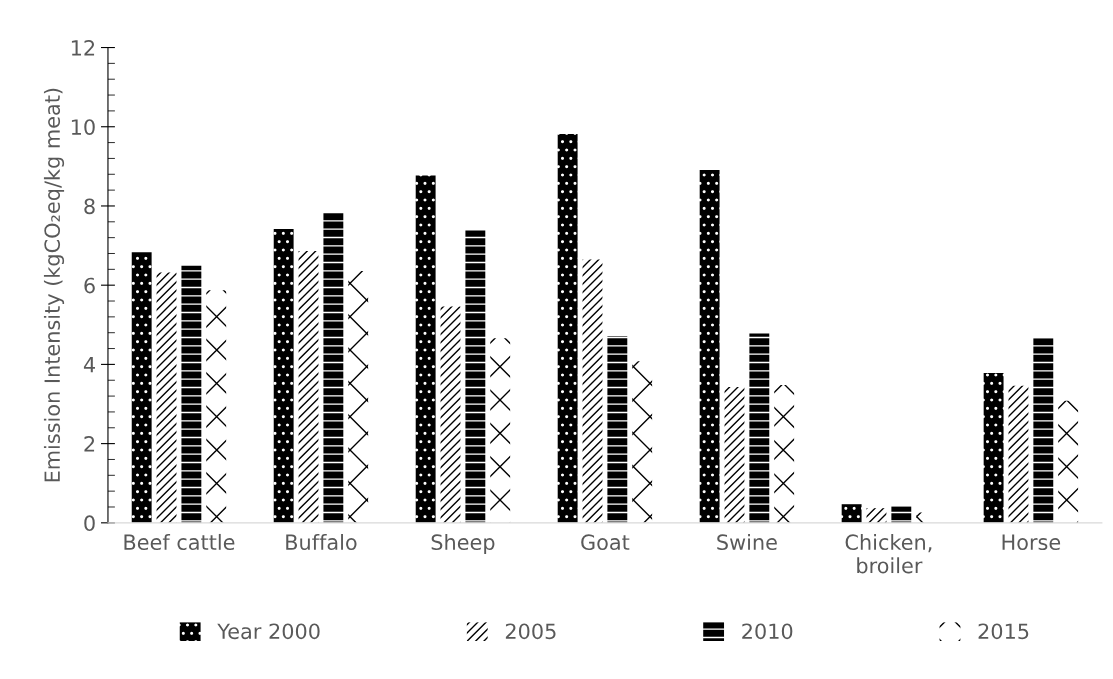  I want to click on y-tick-label: 10, so click(83, 127).